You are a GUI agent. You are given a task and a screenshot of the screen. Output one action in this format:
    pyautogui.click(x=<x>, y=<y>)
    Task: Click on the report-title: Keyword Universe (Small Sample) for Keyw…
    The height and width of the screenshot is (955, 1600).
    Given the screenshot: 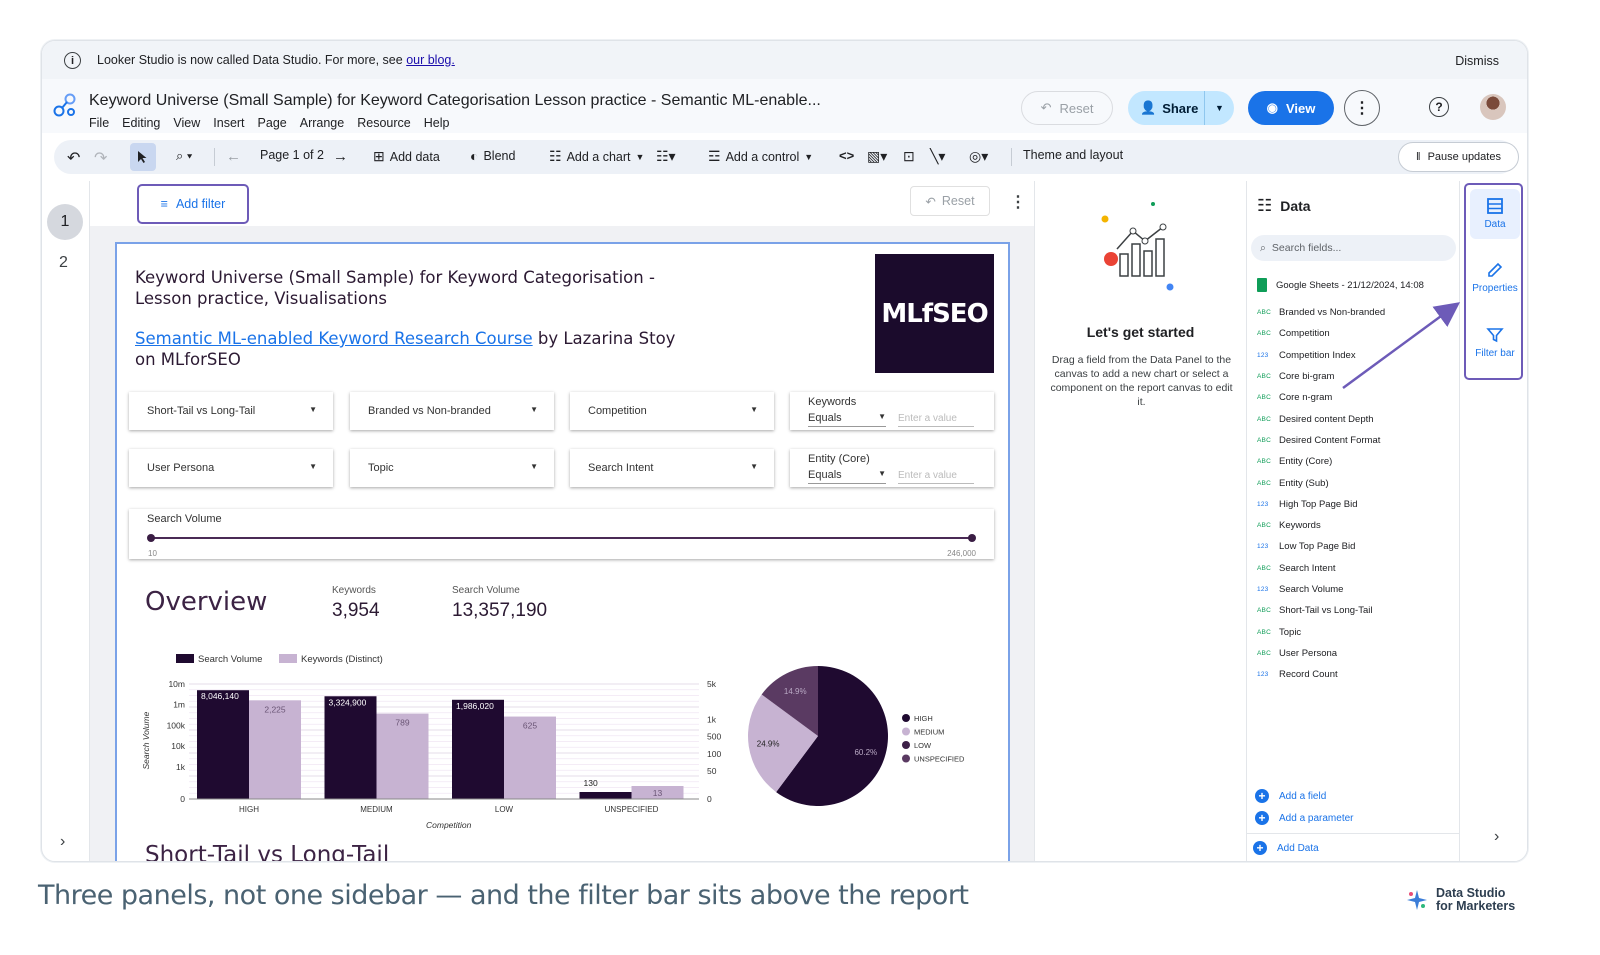 What is the action you would take?
    pyautogui.click(x=455, y=100)
    